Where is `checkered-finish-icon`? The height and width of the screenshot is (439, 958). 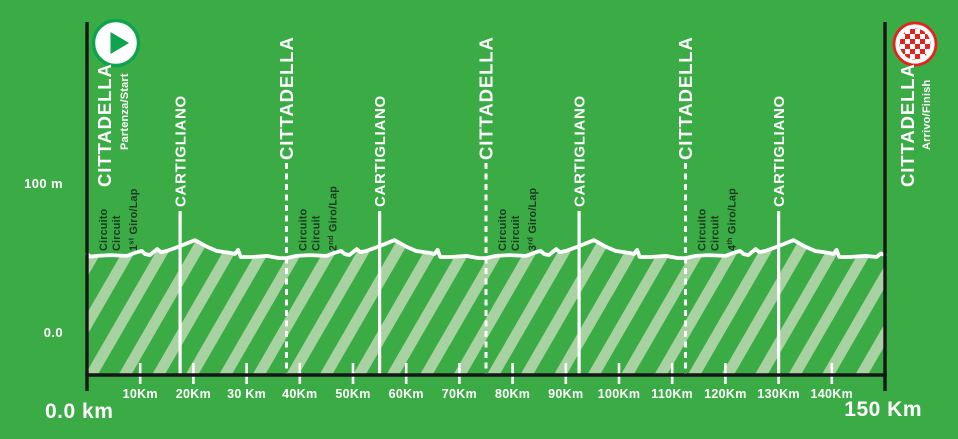
checkered-finish-icon is located at coordinates (915, 44).